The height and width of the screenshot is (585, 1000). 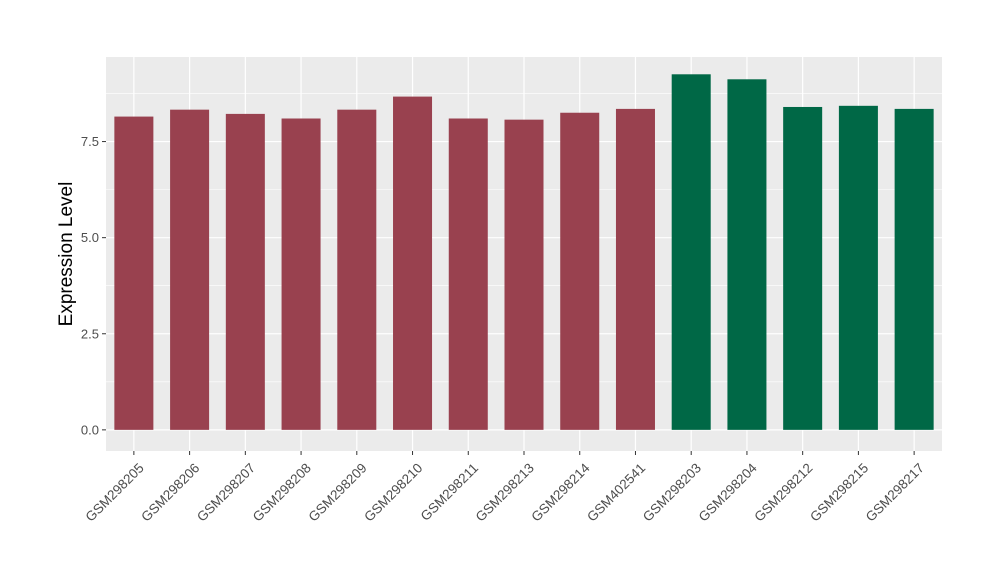 What do you see at coordinates (413, 263) in the screenshot?
I see `bar-GSM298210` at bounding box center [413, 263].